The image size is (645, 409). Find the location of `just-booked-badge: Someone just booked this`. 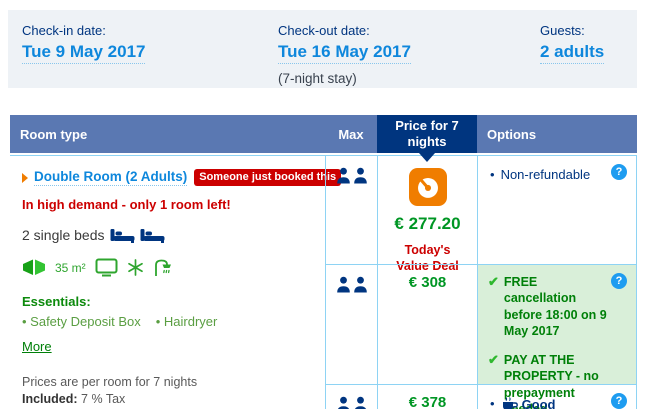

just-booked-badge: Someone just booked this is located at coordinates (268, 177).